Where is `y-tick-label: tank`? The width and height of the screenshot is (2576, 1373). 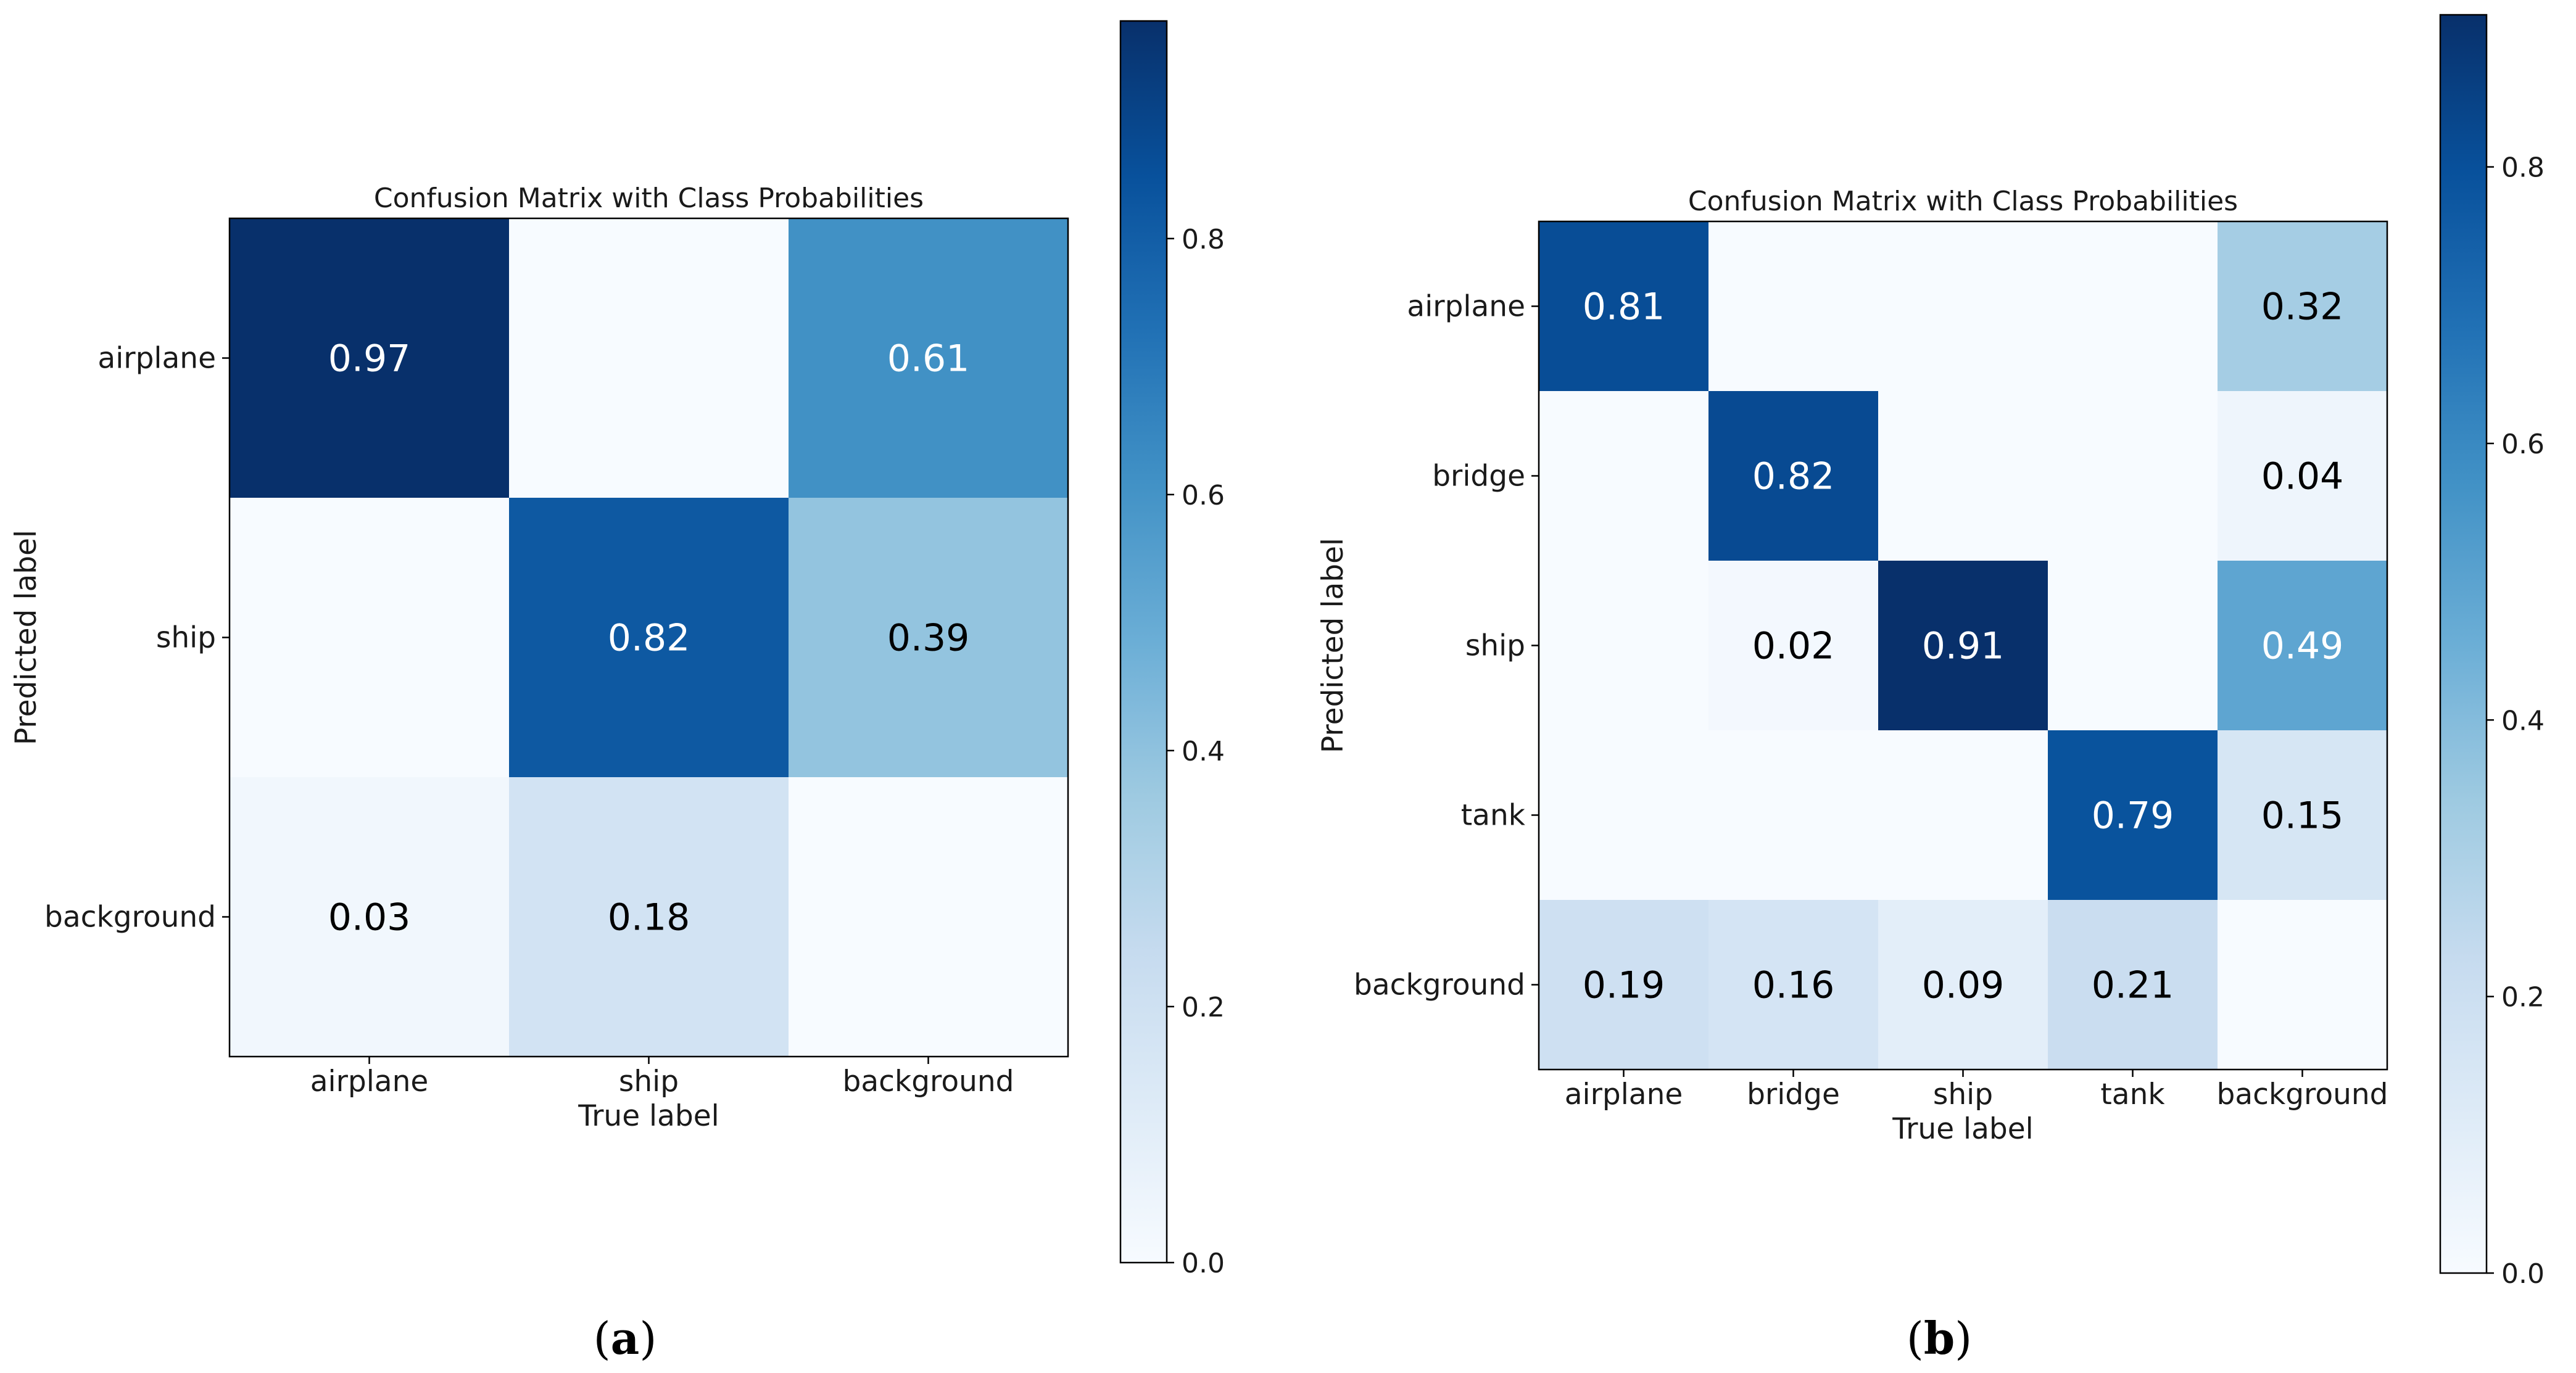
y-tick-label: tank is located at coordinates (1493, 816).